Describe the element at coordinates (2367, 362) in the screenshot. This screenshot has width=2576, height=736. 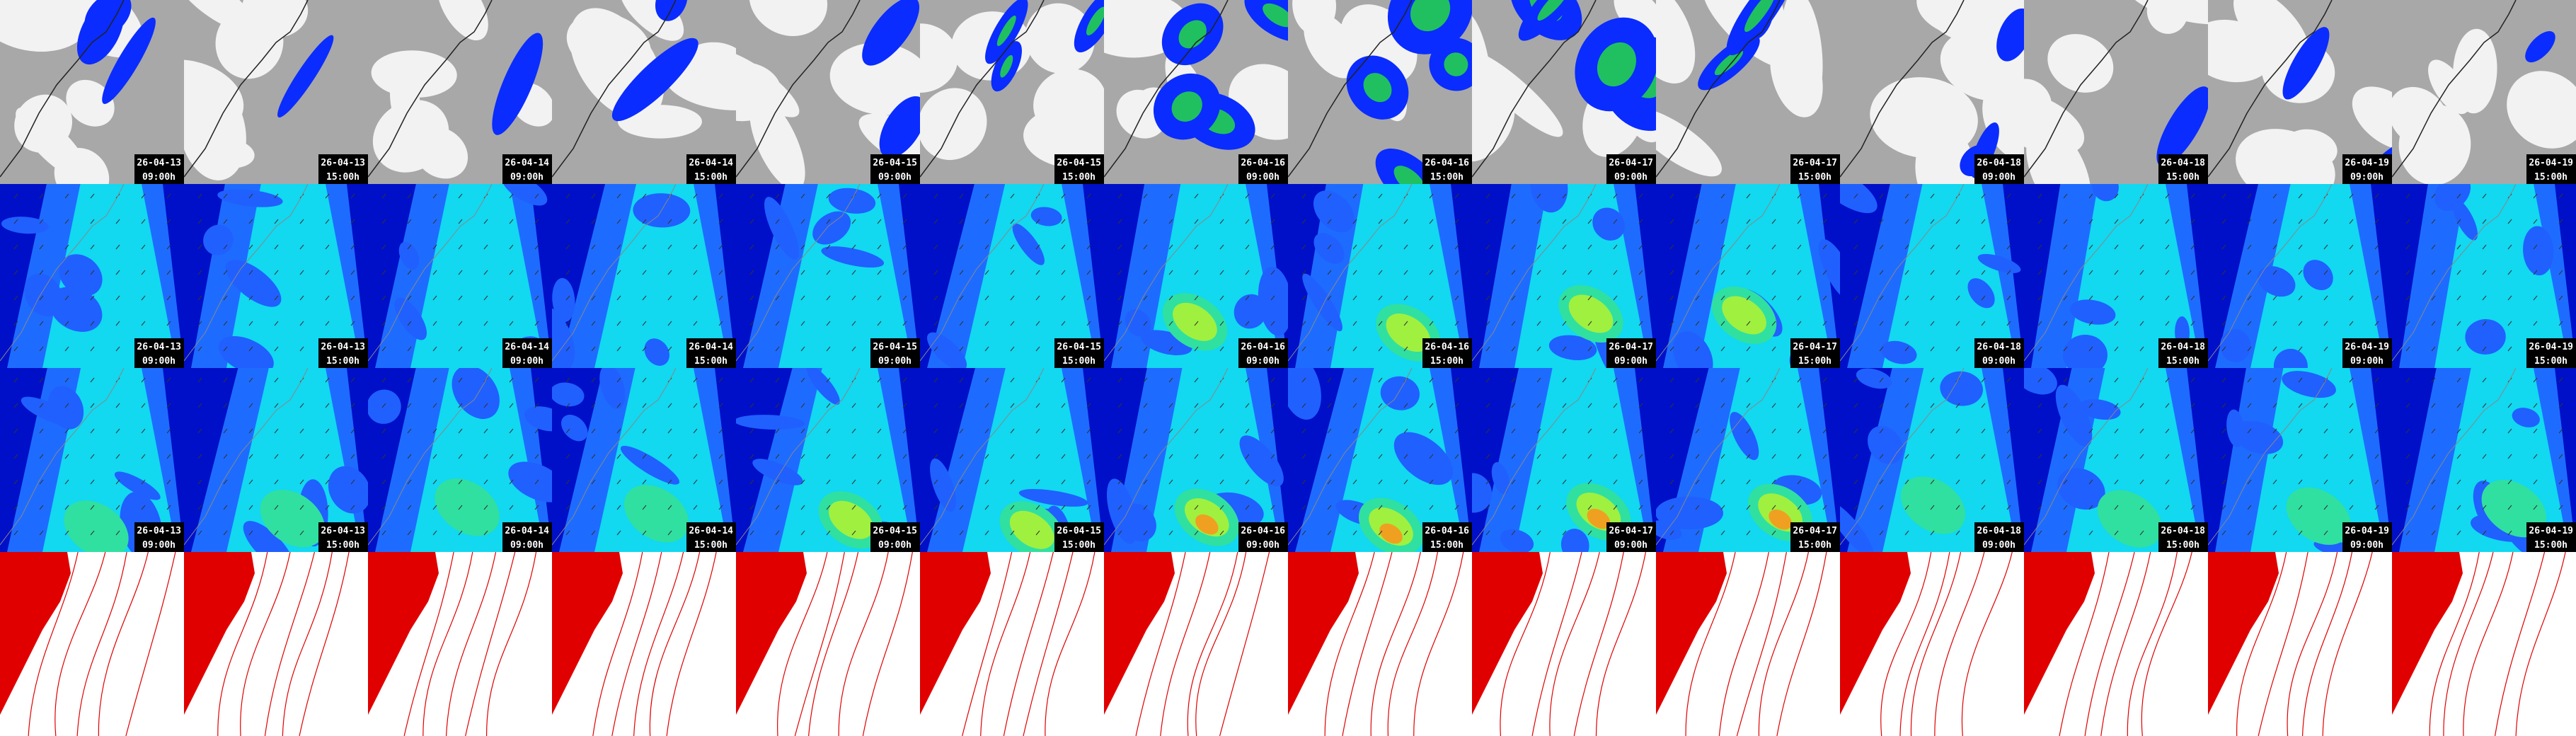
I see `time-label: 09:00h` at that location.